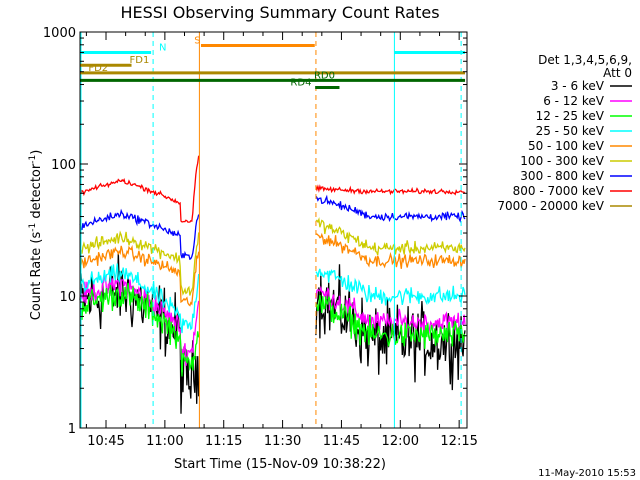 The width and height of the screenshot is (640, 480). Describe the element at coordinates (36, 235) in the screenshot. I see `y-axis-title: Count Rate (s-1 detector-1)` at that location.